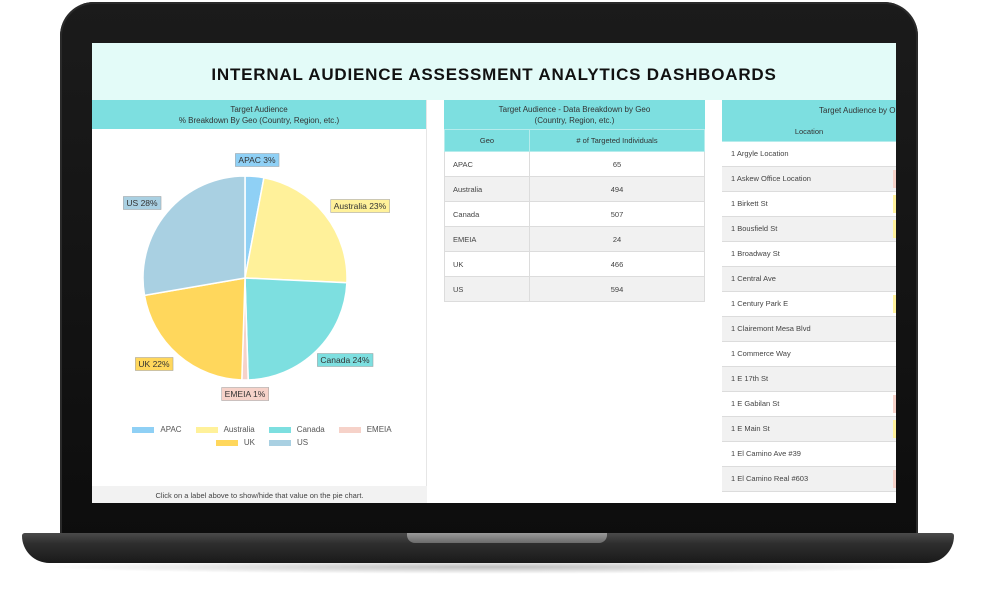 The height and width of the screenshot is (610, 990). I want to click on location-name: 1 E Main St, so click(750, 428).